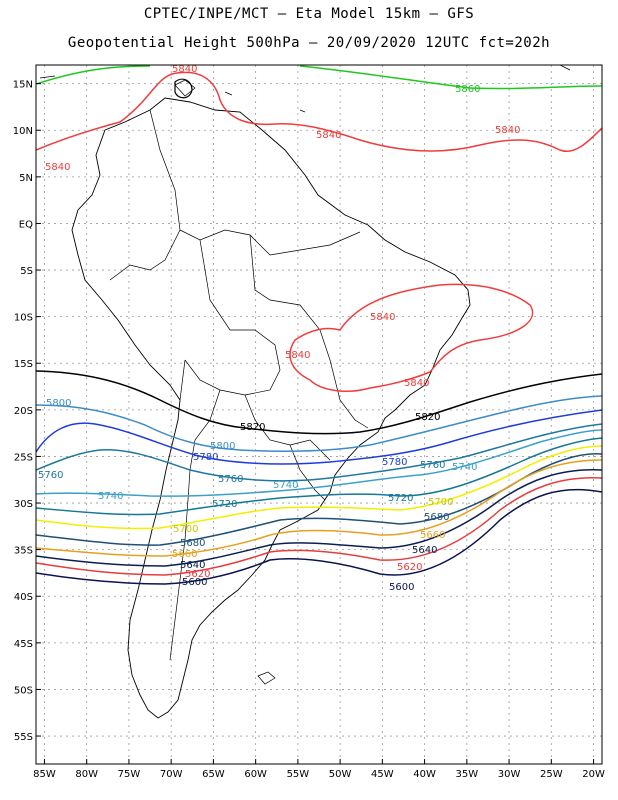 The height and width of the screenshot is (800, 618). Describe the element at coordinates (23, 737) in the screenshot. I see `lat-tick-label: 55S` at that location.